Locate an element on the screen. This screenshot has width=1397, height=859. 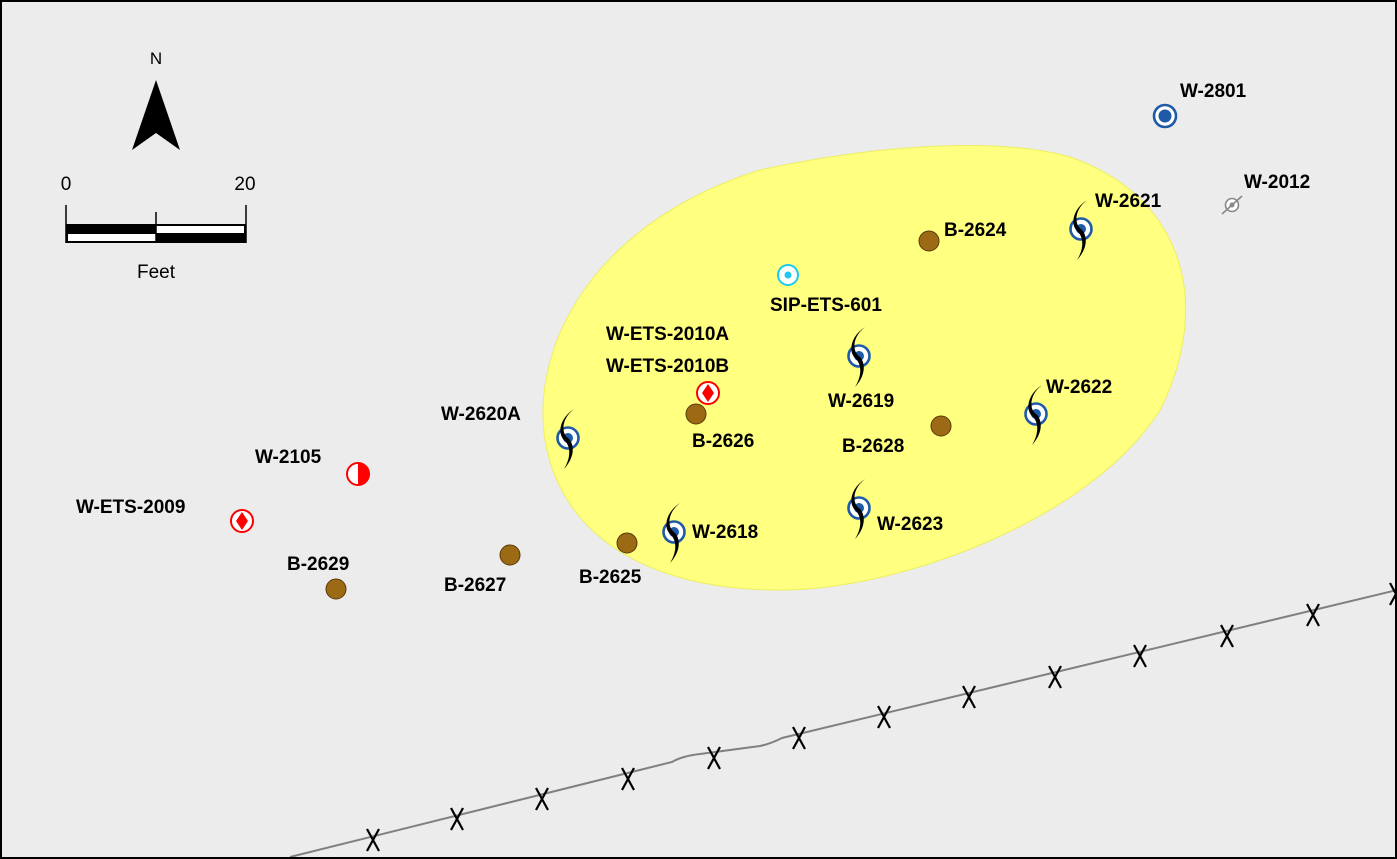
well-w-2105: W-2105 is located at coordinates (312, 466).